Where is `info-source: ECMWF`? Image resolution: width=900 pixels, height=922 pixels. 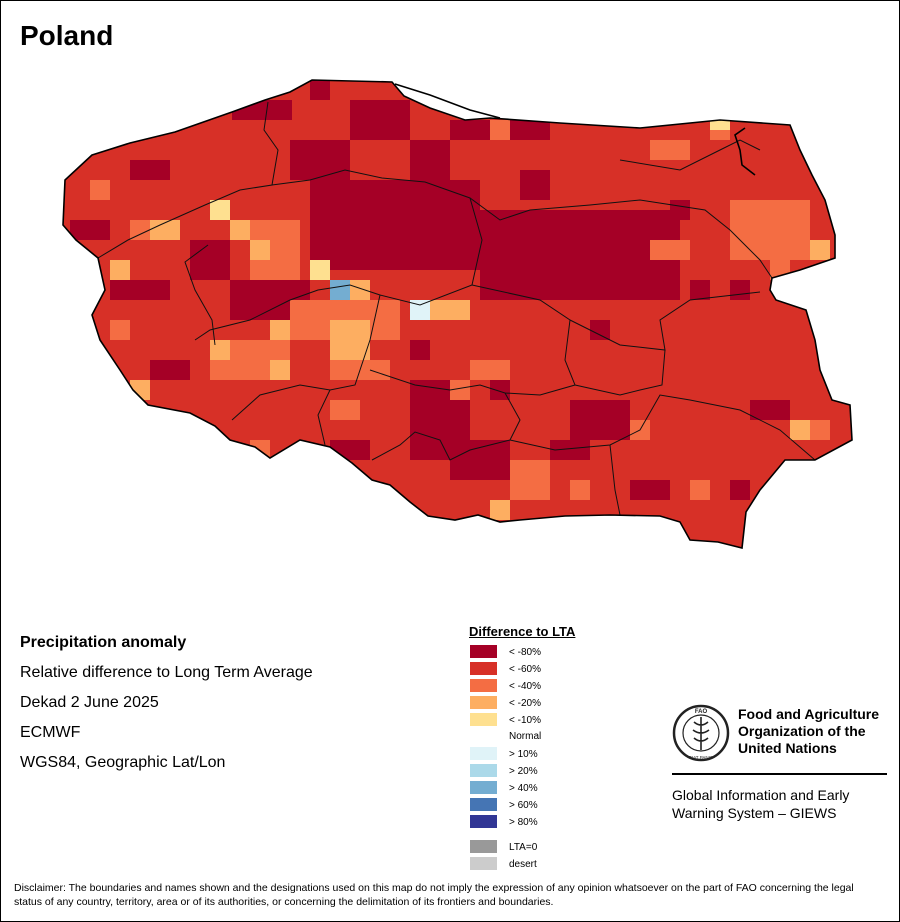
info-source: ECMWF is located at coordinates (50, 732).